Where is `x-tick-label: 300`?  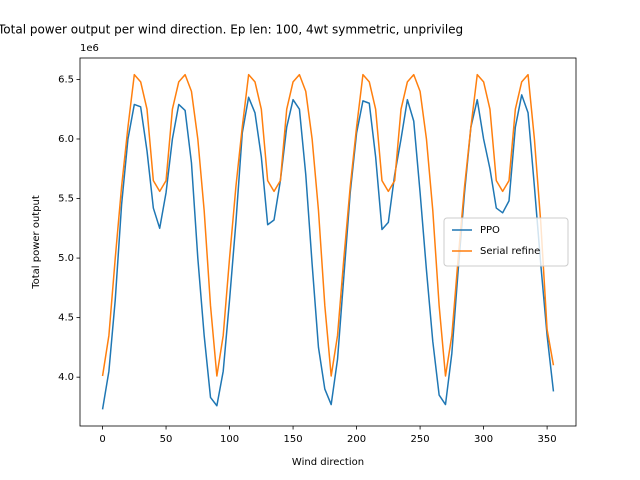
x-tick-label: 300 is located at coordinates (483, 439).